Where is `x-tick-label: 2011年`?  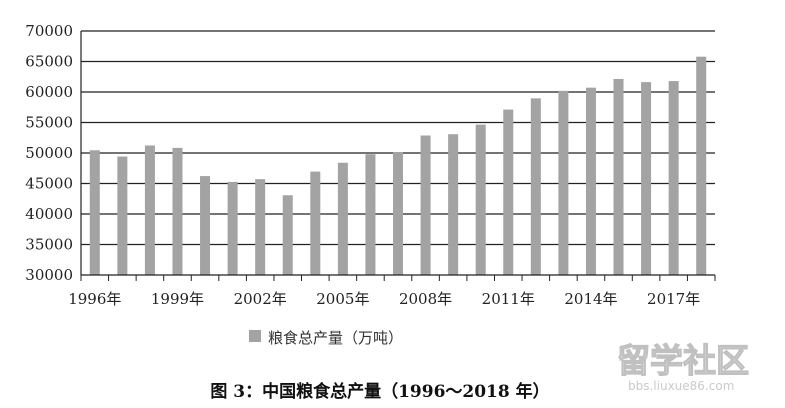
x-tick-label: 2011年 is located at coordinates (508, 299).